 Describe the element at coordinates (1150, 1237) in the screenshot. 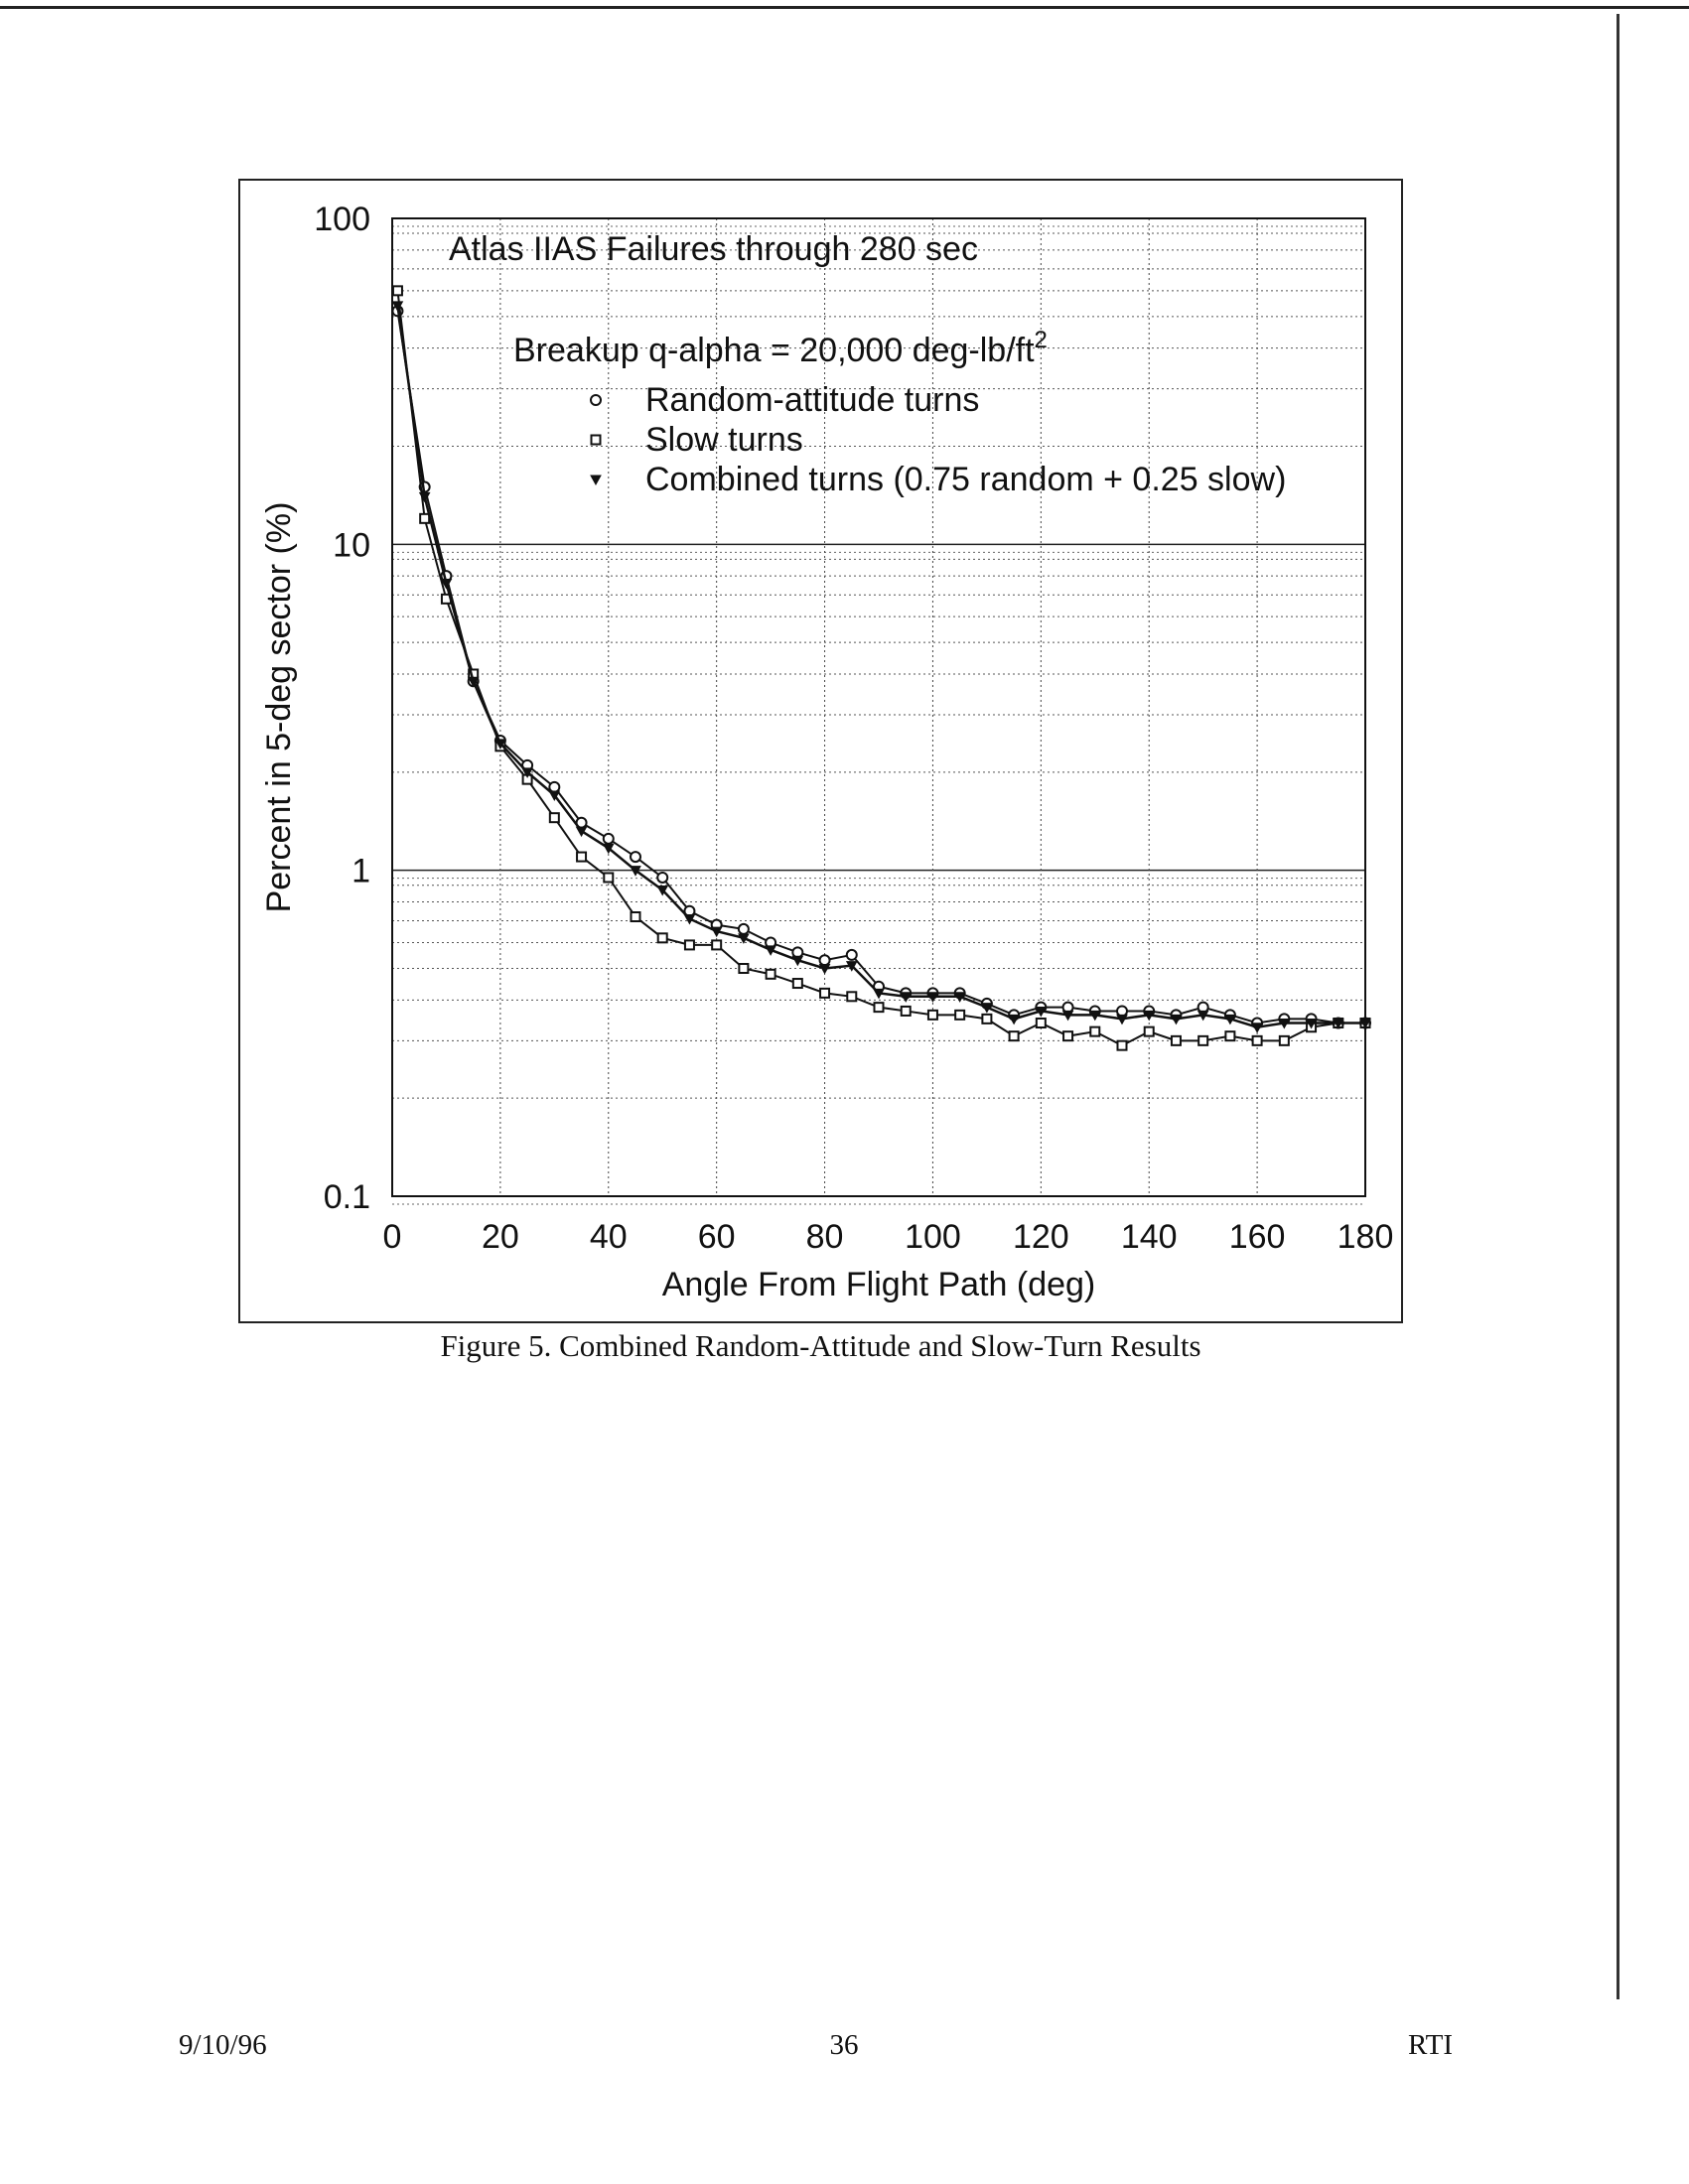

I see `x-tick-label: 140` at that location.